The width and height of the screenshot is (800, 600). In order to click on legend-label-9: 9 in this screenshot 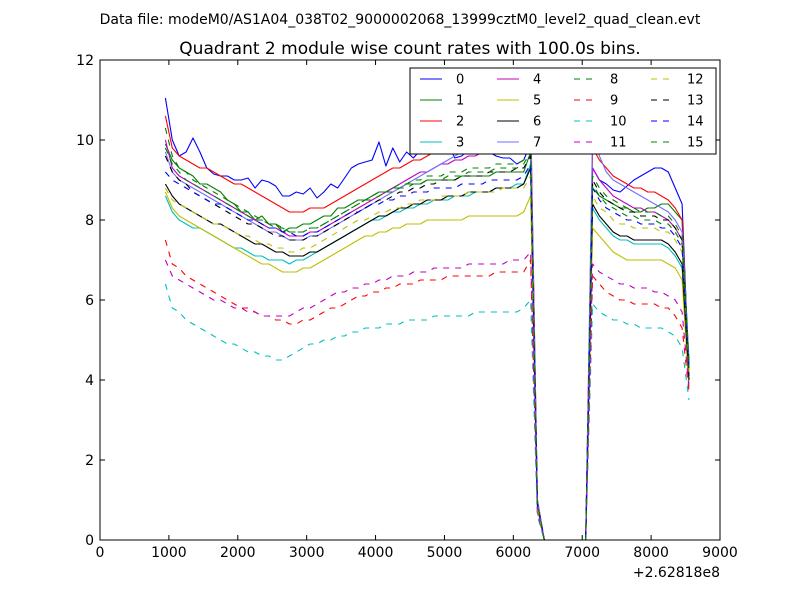, I will do `click(614, 101)`.